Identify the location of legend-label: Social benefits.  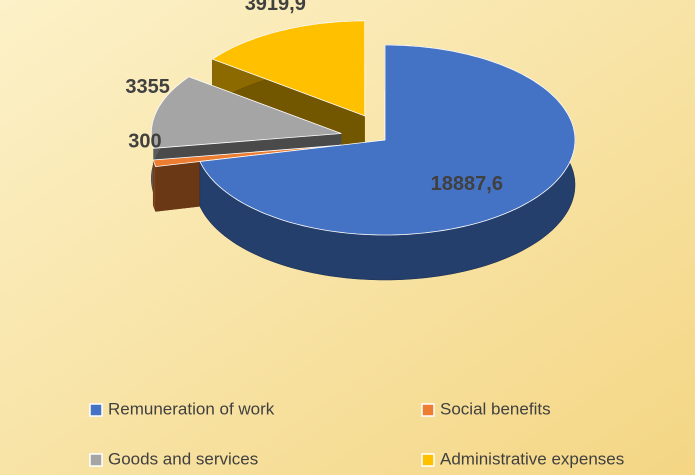
(495, 408).